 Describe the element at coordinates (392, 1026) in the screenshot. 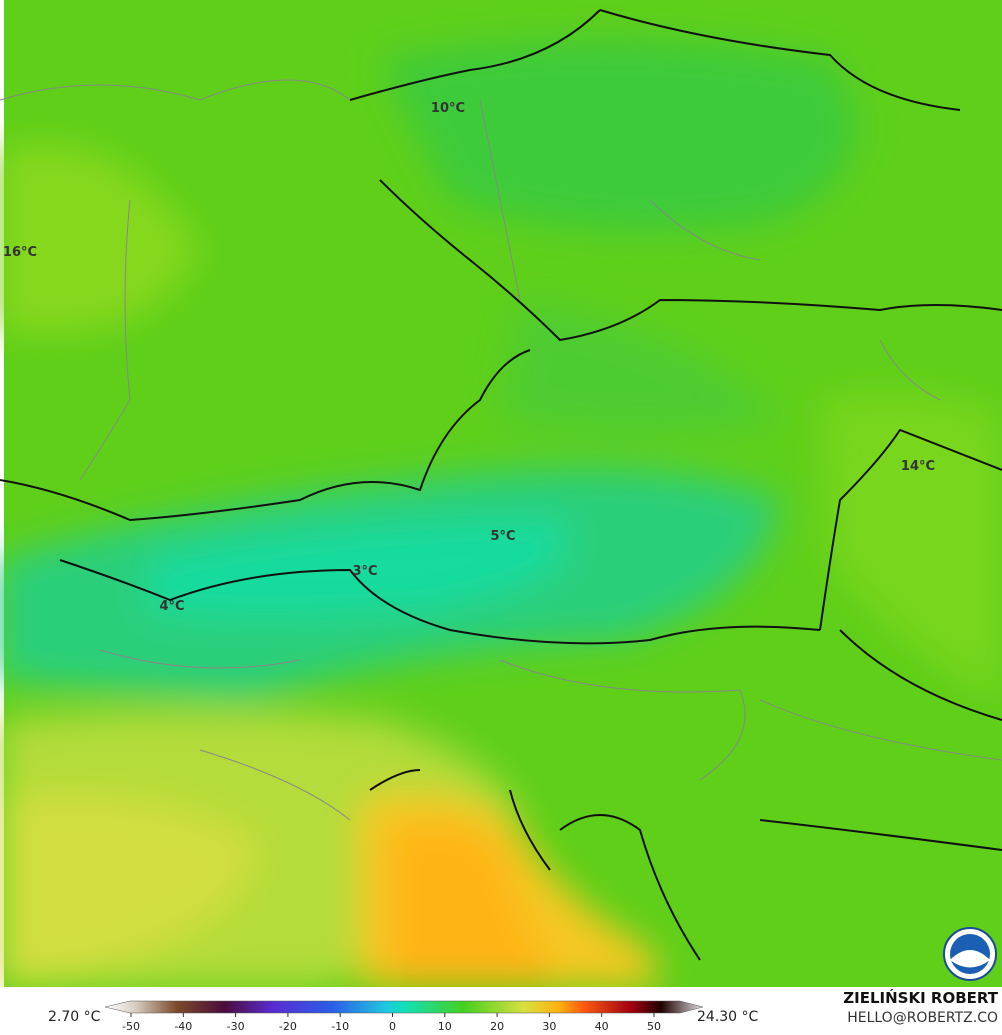

I see `colorbar-tick-label: 0` at that location.